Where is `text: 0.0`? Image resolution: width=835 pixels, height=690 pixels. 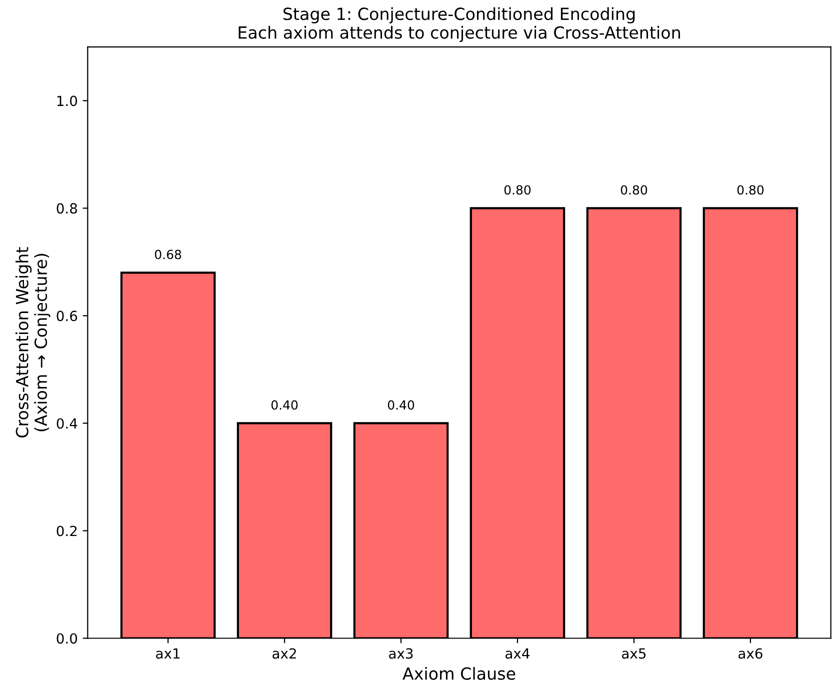 text: 0.0 is located at coordinates (67, 638).